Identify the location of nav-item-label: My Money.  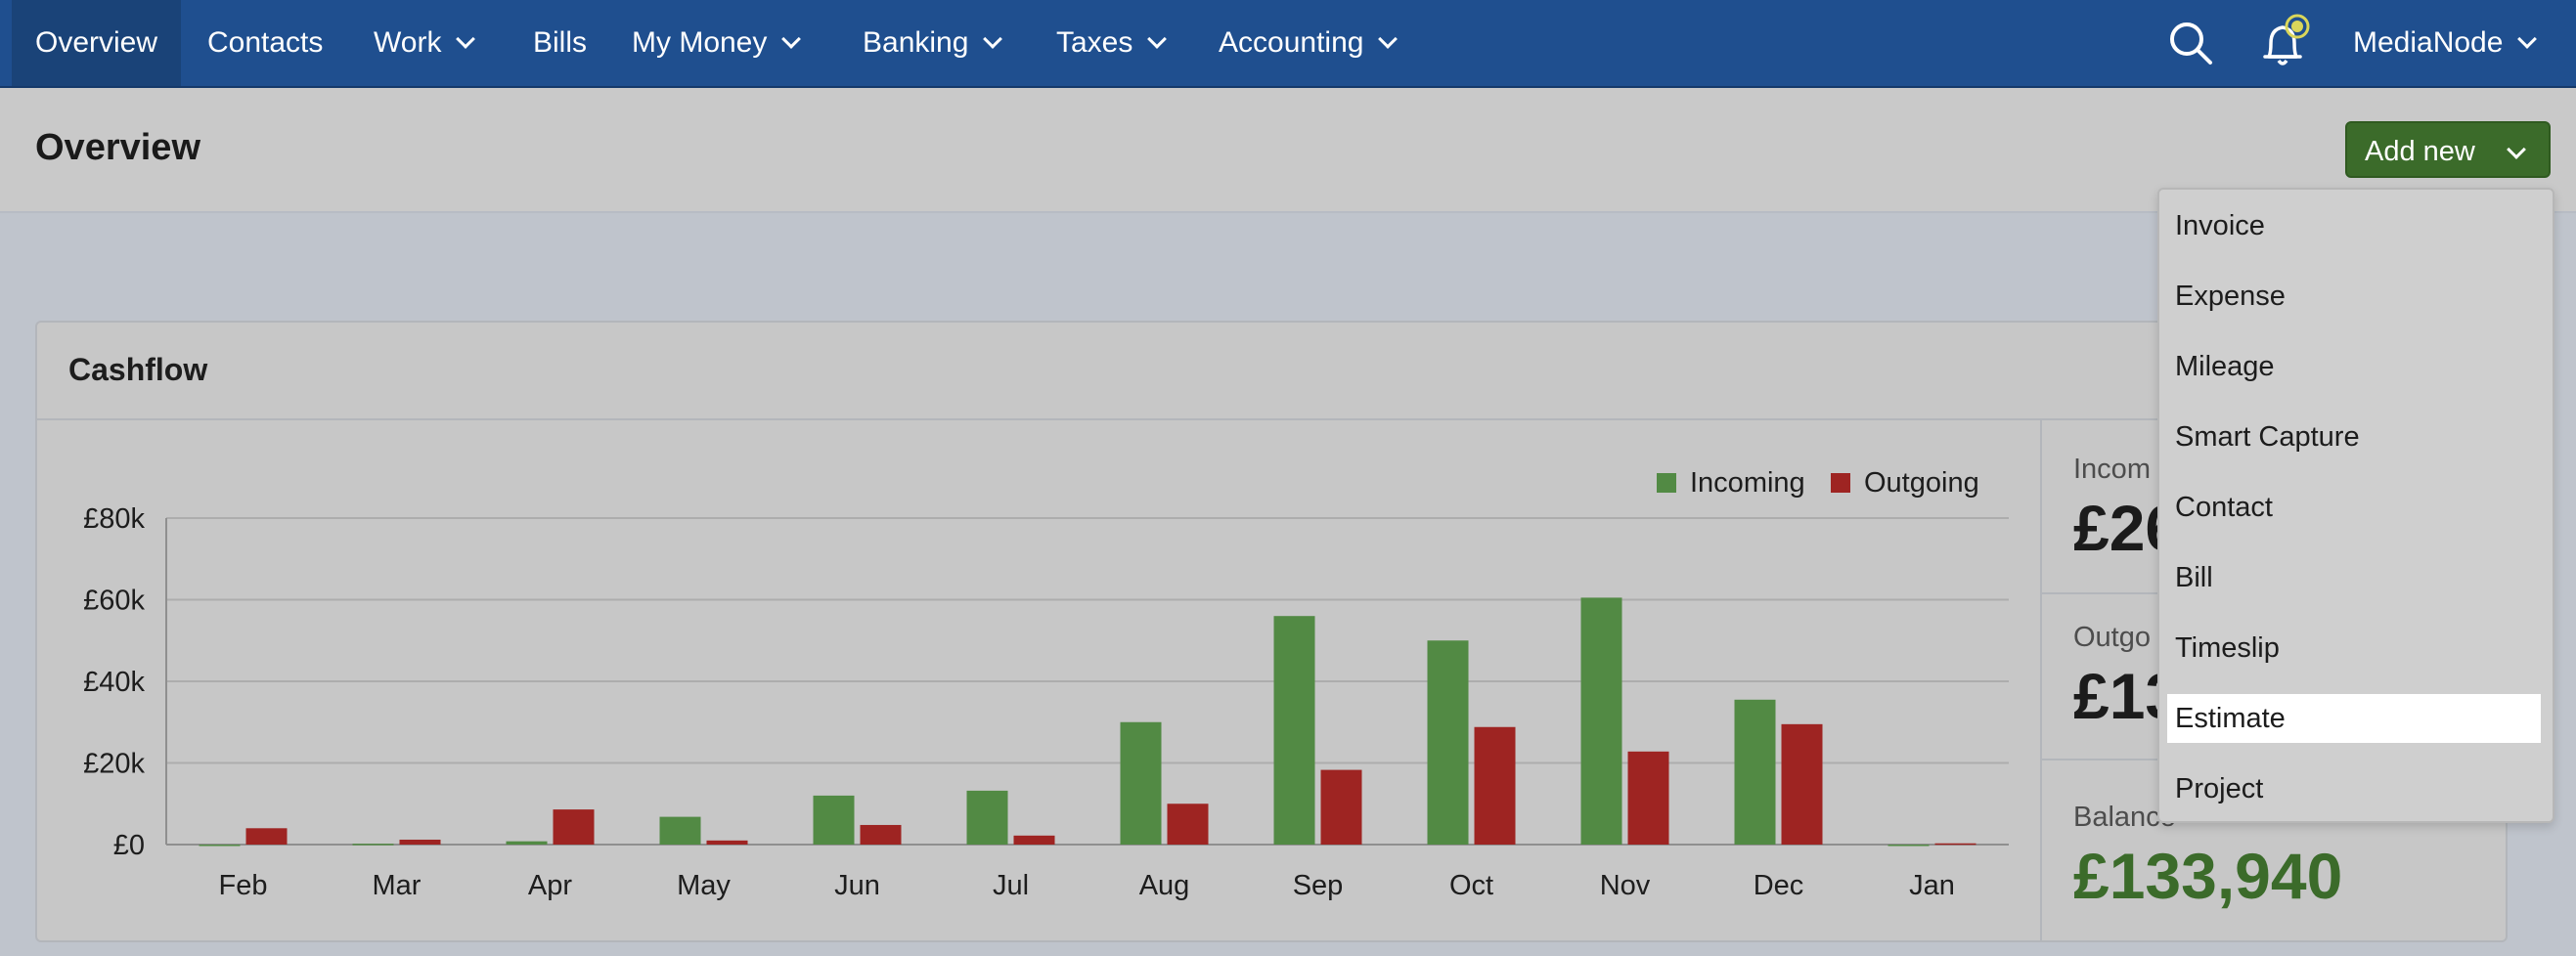
(700, 42).